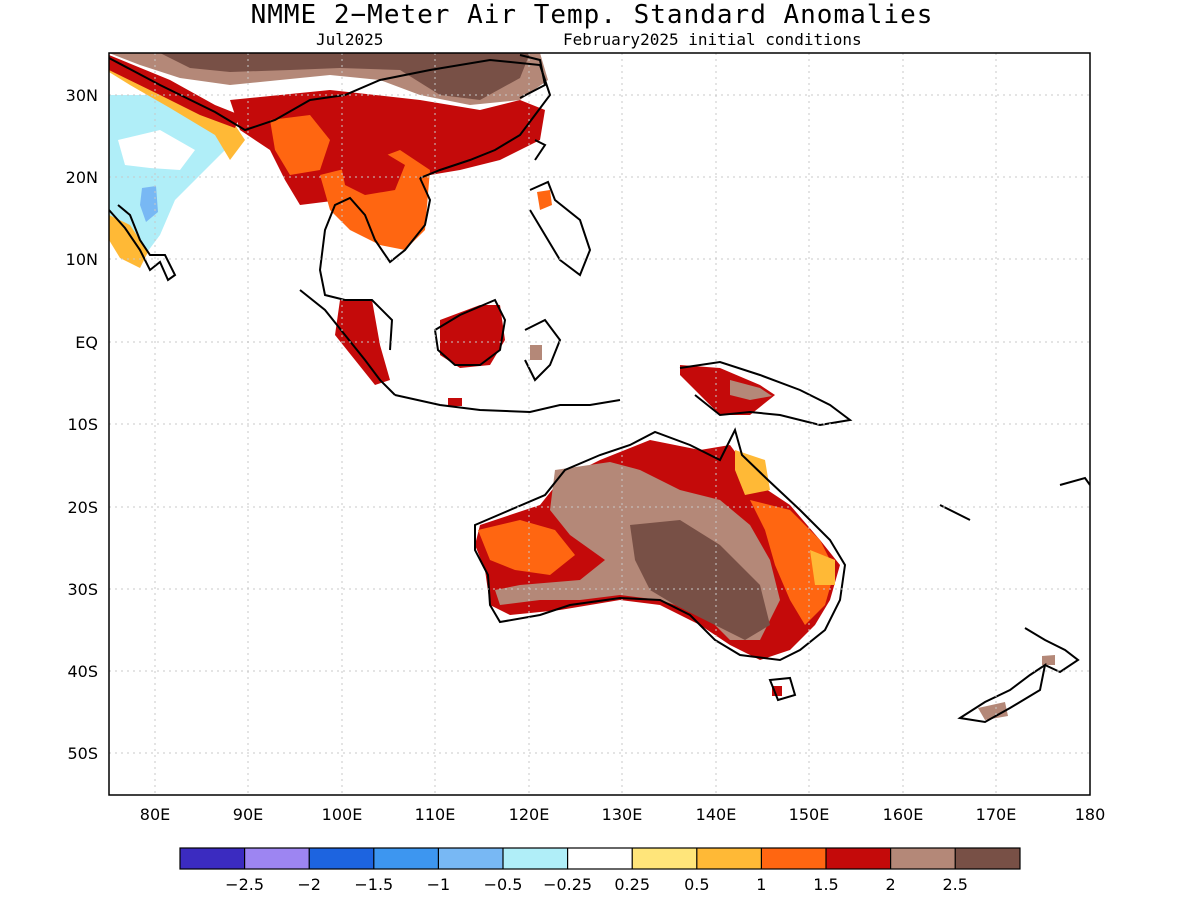 The width and height of the screenshot is (1200, 900). What do you see at coordinates (727, 390) in the screenshot?
I see `new-guinea` at bounding box center [727, 390].